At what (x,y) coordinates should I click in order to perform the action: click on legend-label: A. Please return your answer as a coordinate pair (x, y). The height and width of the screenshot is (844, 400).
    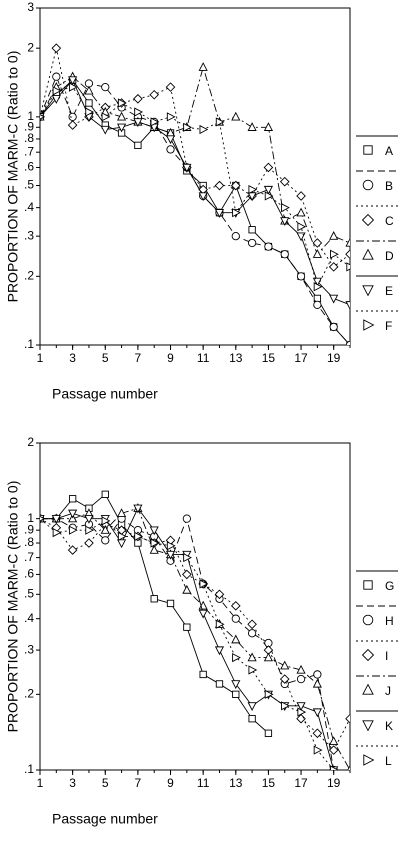
    Looking at the image, I should click on (389, 151).